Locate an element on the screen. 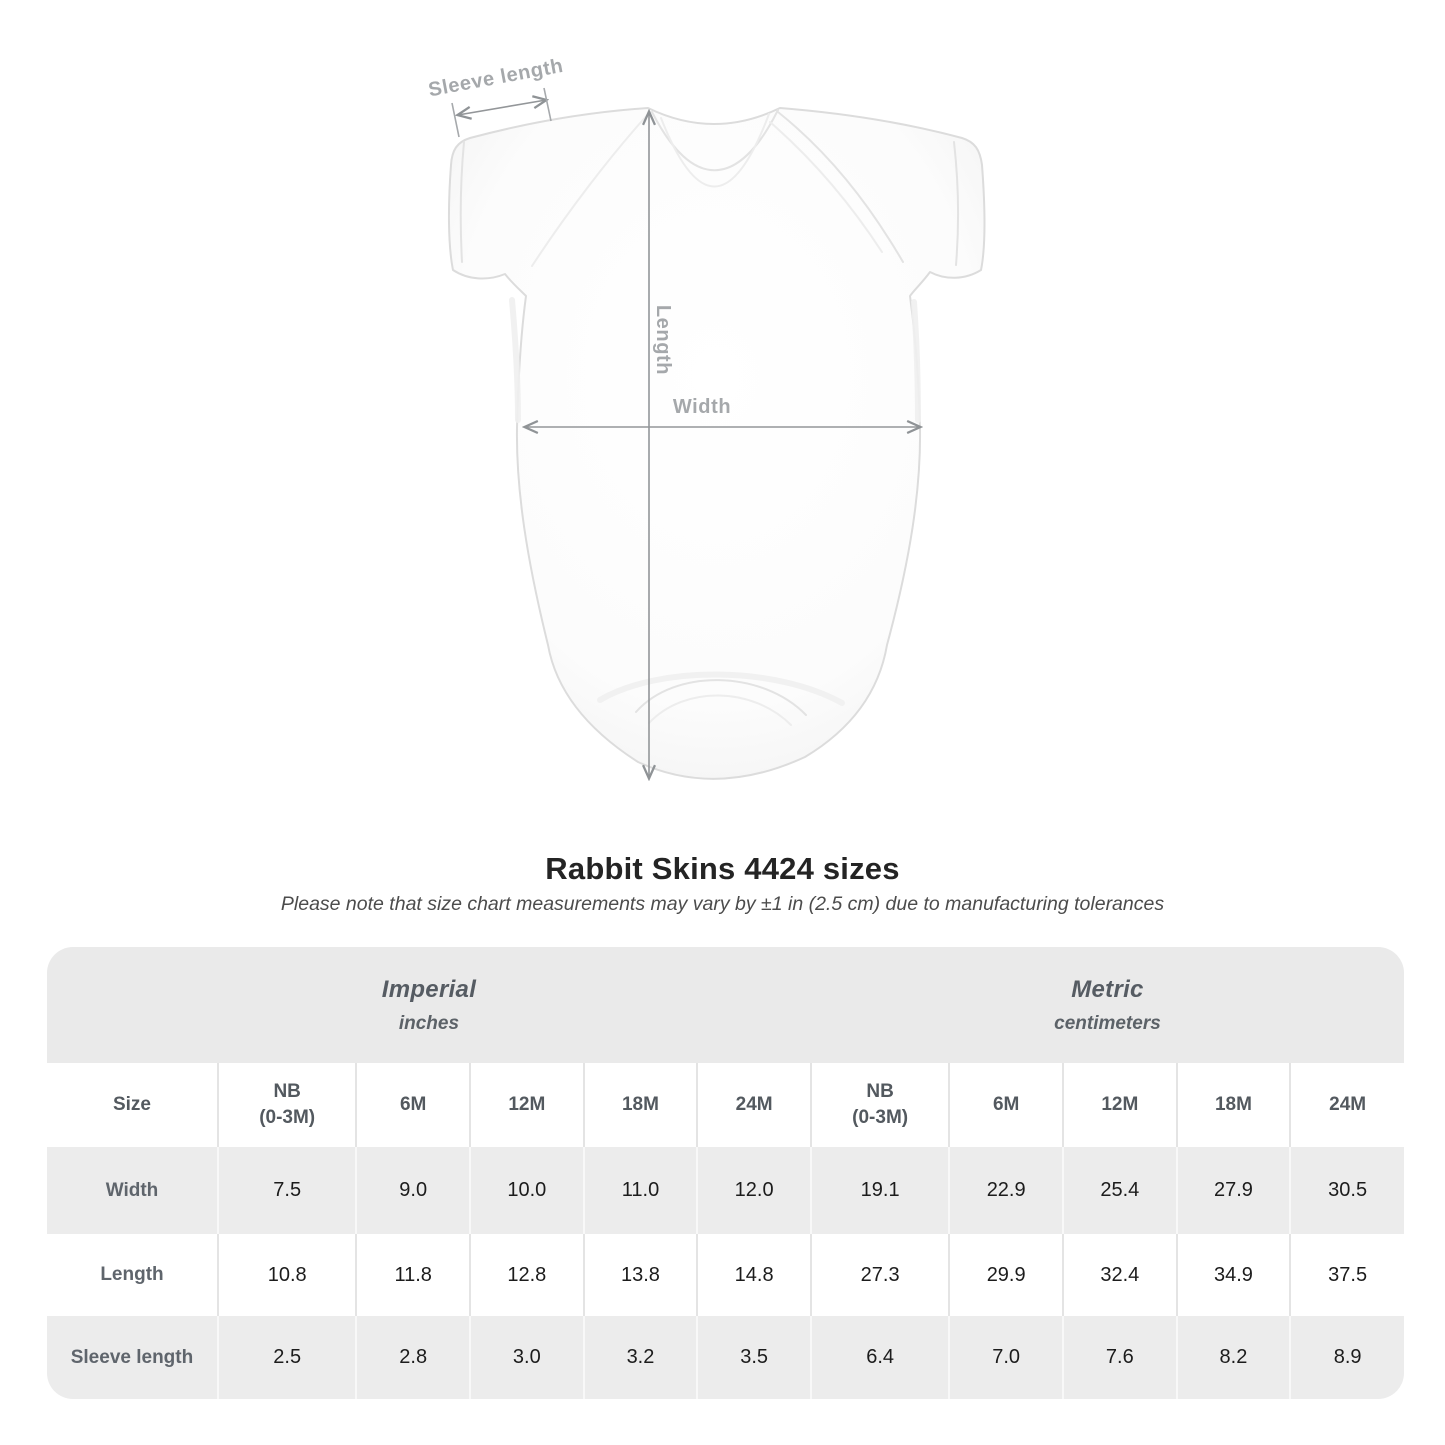 The height and width of the screenshot is (1445, 1445). col-header-metric-6m: 6M is located at coordinates (1005, 1105).